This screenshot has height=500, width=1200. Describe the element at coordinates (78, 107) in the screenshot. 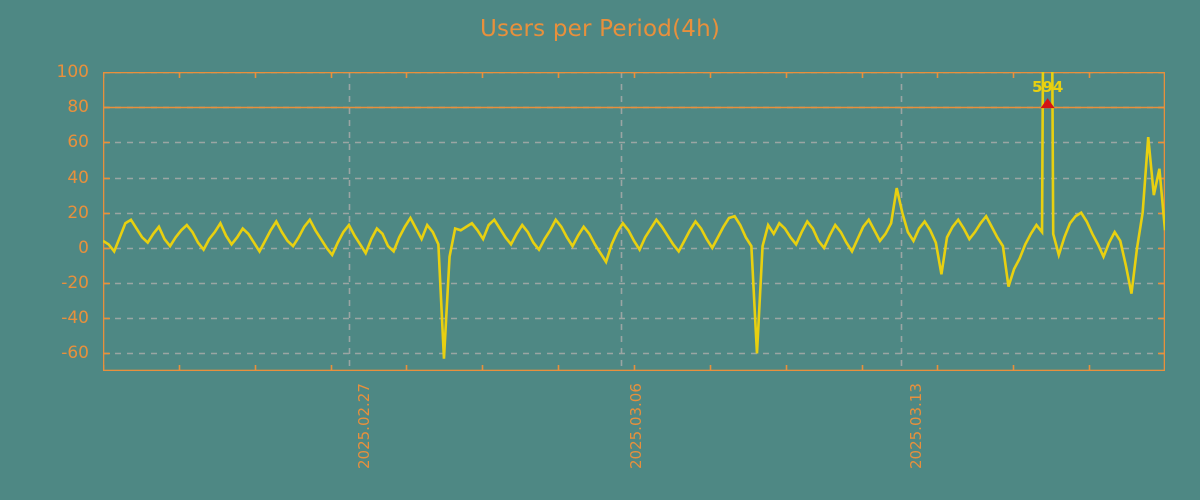

I see `y-axis-tick-label: 80` at that location.